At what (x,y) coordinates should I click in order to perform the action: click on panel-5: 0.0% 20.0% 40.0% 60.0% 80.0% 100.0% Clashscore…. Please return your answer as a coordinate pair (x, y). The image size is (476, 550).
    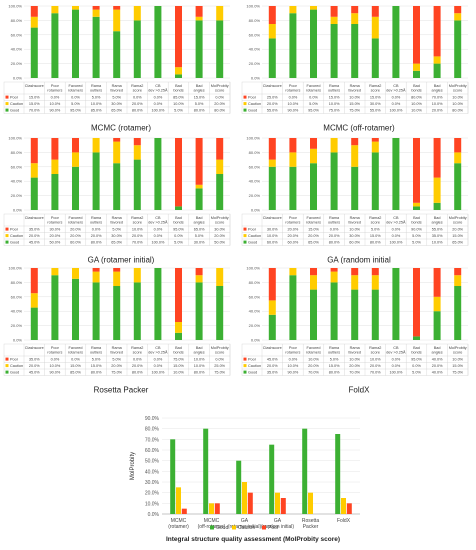
    Looking at the image, I should click on (117, 330).